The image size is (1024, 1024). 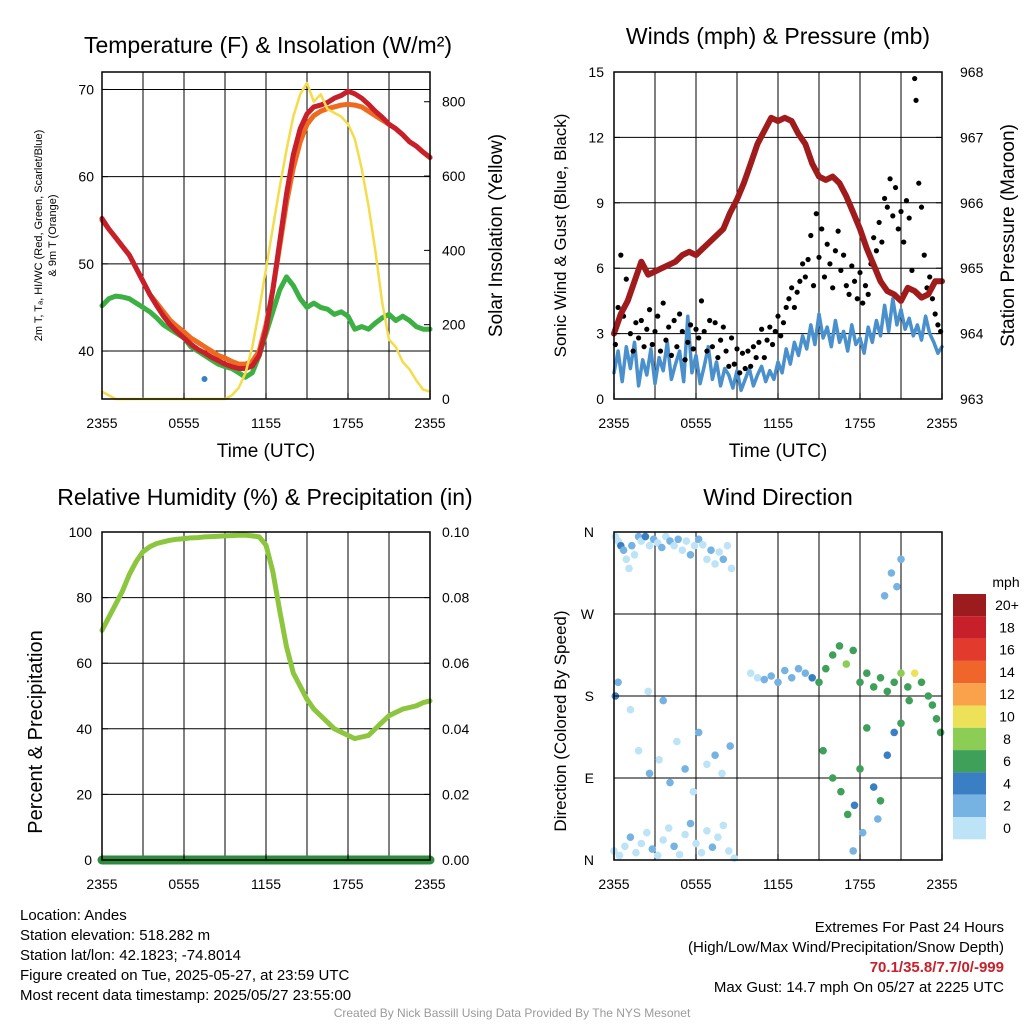 I want to click on legend-label: 16, so click(x=1007, y=650).